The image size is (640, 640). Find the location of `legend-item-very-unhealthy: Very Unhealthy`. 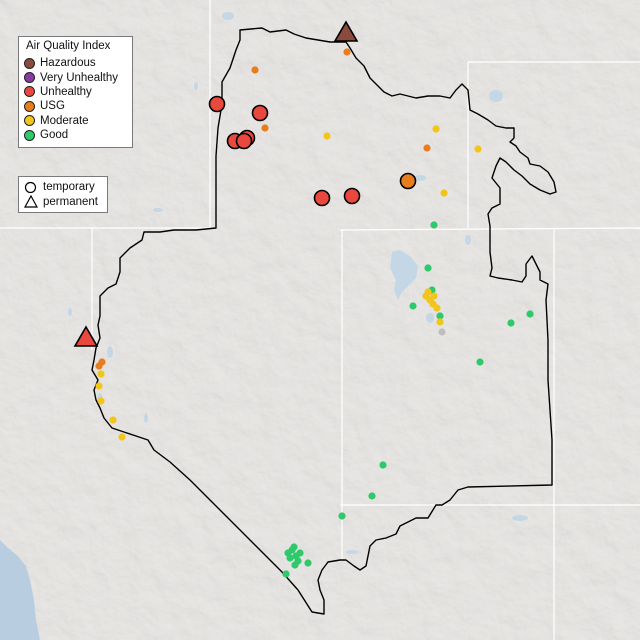

legend-item-very-unhealthy: Very Unhealthy is located at coordinates (75, 77).